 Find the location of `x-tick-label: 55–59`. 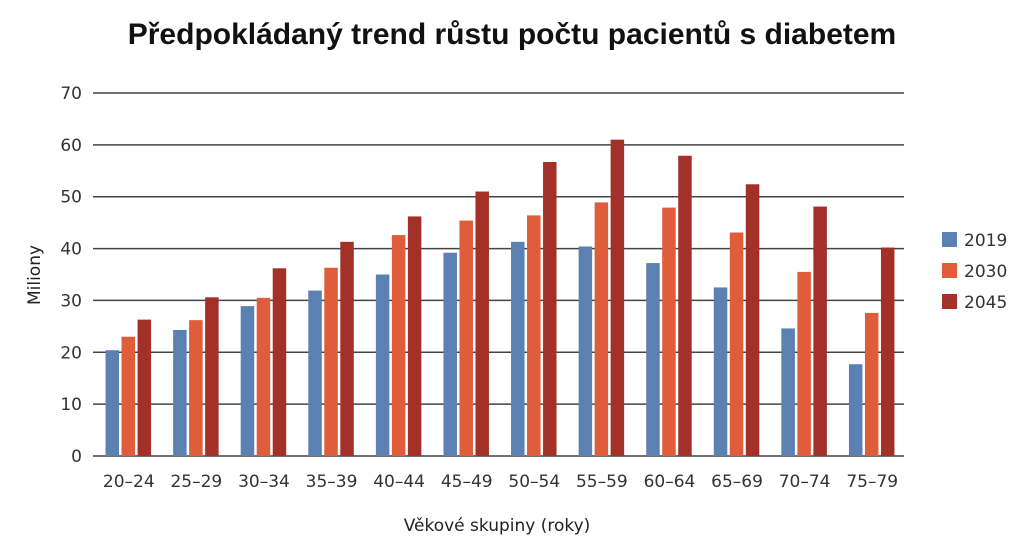

x-tick-label: 55–59 is located at coordinates (602, 482).